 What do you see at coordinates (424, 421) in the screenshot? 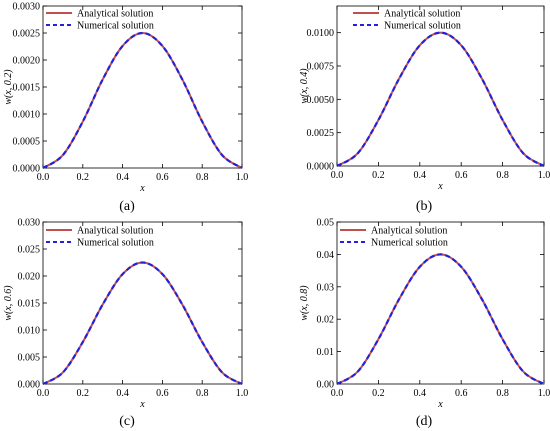
I see `panel-label: (d)` at bounding box center [424, 421].